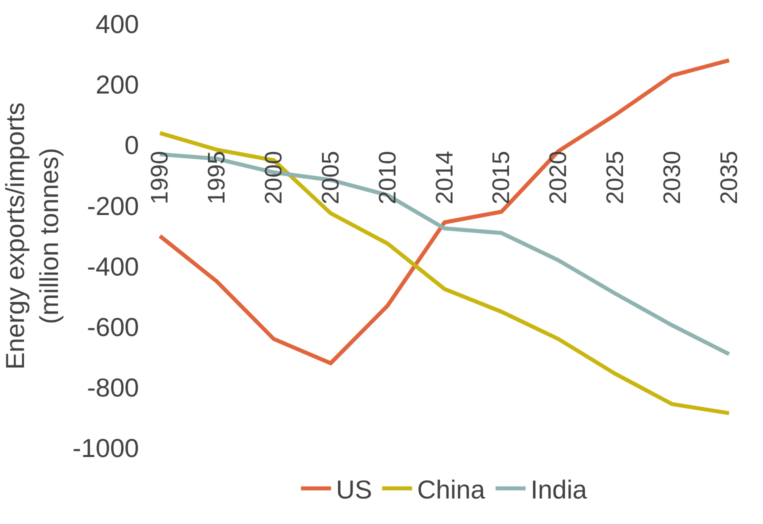  What do you see at coordinates (112, 205) in the screenshot?
I see `y-tick-label: -200` at bounding box center [112, 205].